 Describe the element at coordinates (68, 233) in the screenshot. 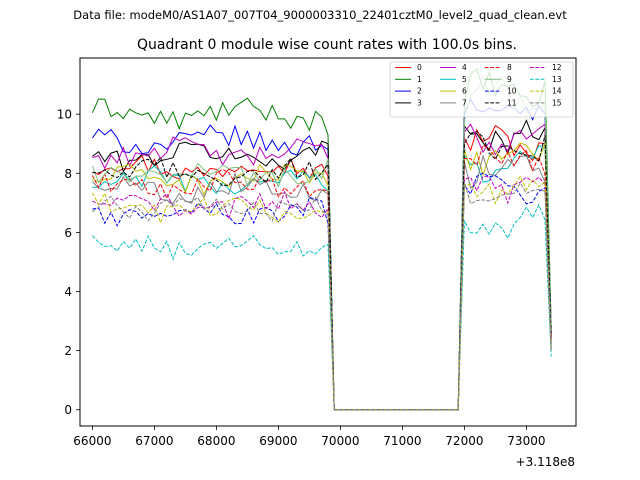

I see `y-tick-label: 6` at that location.